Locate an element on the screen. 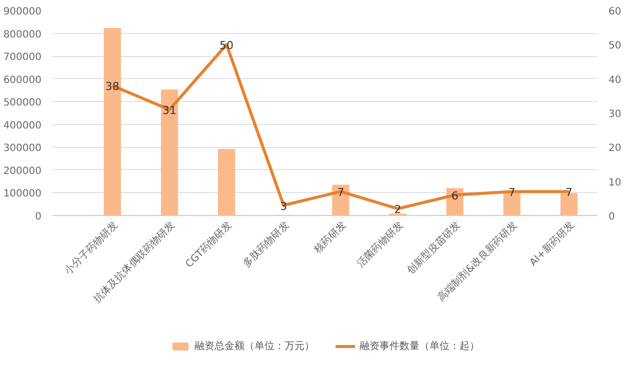 Image resolution: width=640 pixels, height=378 pixels. y-tick-label: 600000 is located at coordinates (22, 80).